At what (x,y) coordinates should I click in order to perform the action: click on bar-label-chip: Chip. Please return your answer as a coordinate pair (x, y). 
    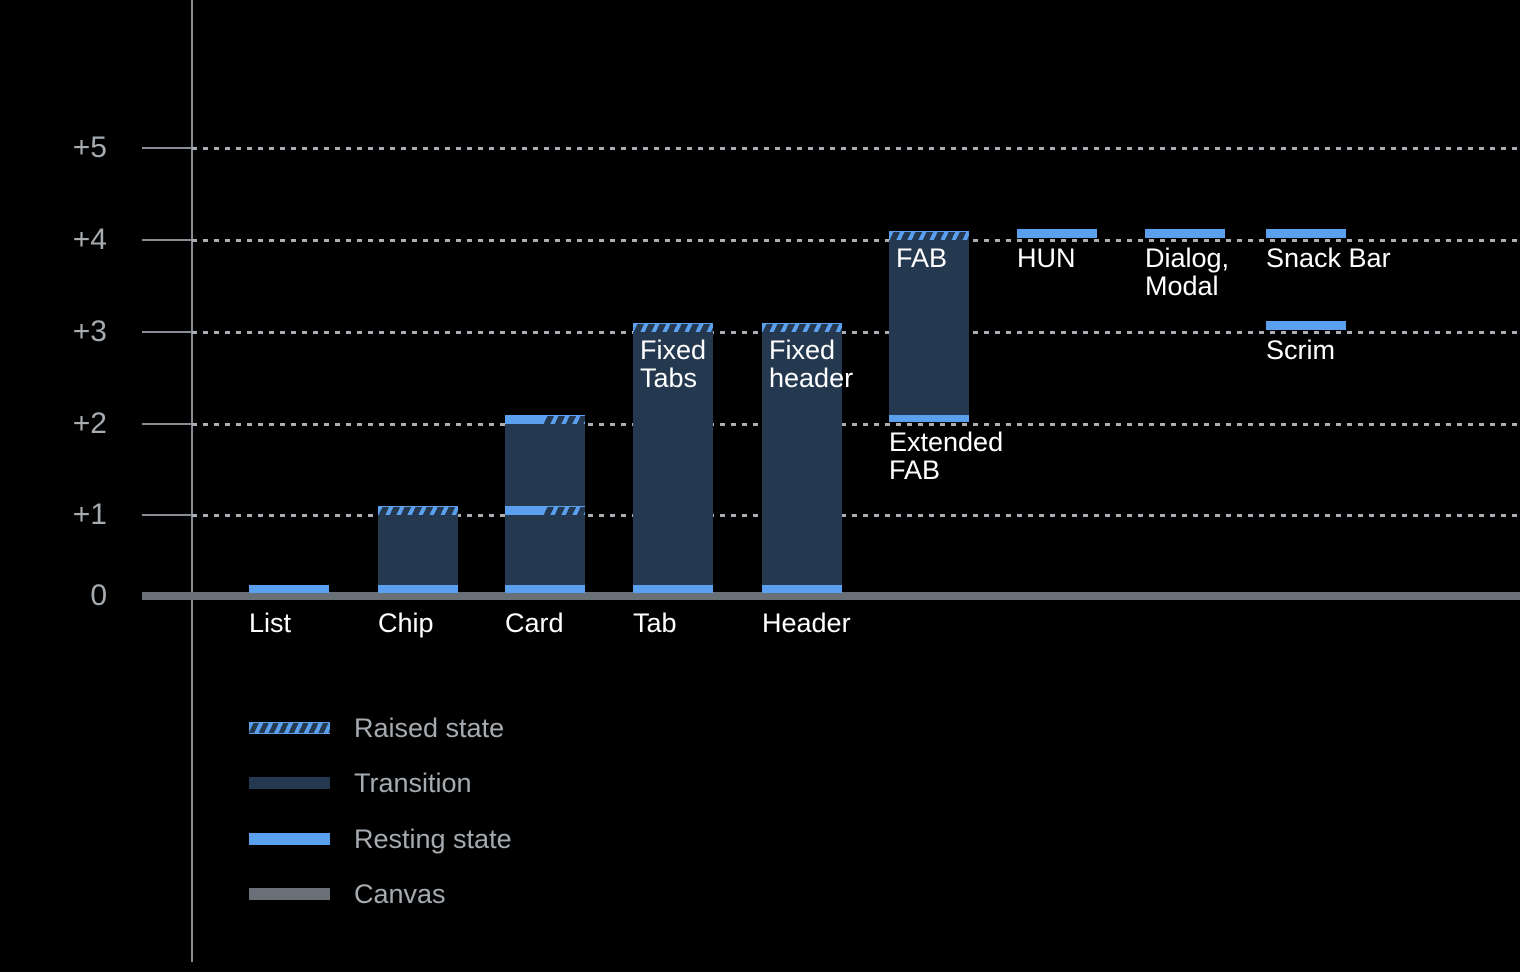
    Looking at the image, I should click on (406, 623).